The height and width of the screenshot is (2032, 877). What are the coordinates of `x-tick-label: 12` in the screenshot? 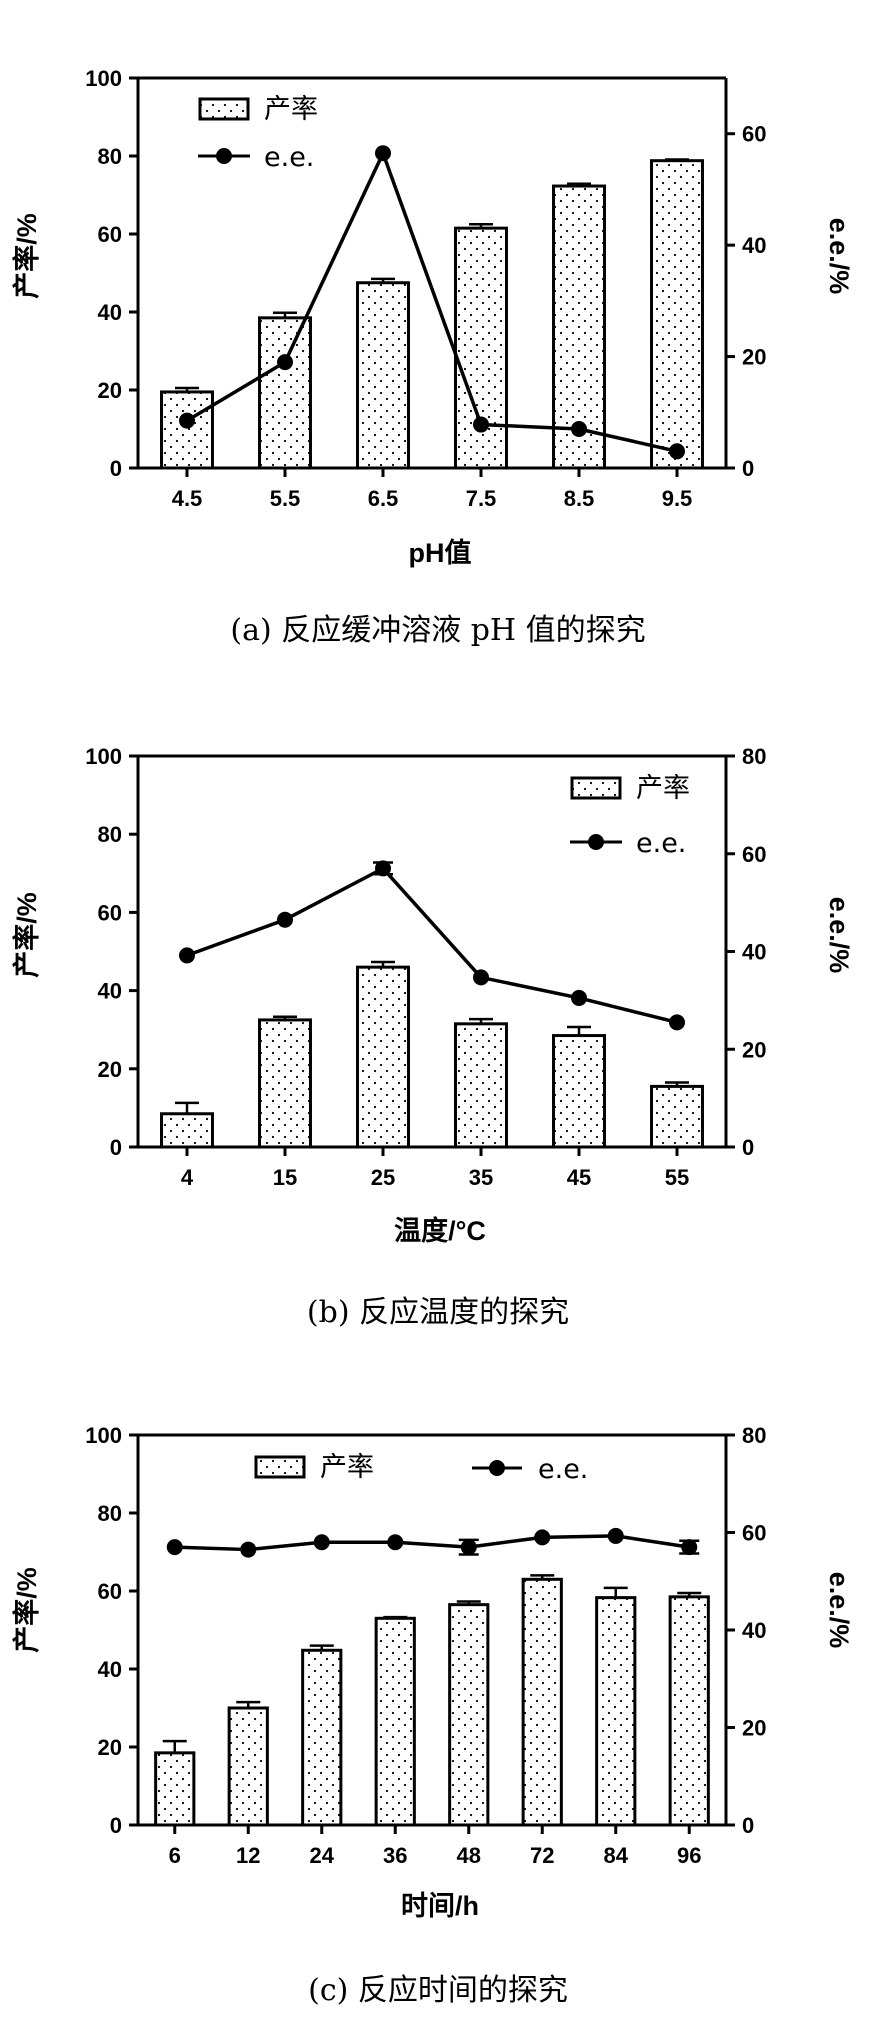 It's located at (248, 1855).